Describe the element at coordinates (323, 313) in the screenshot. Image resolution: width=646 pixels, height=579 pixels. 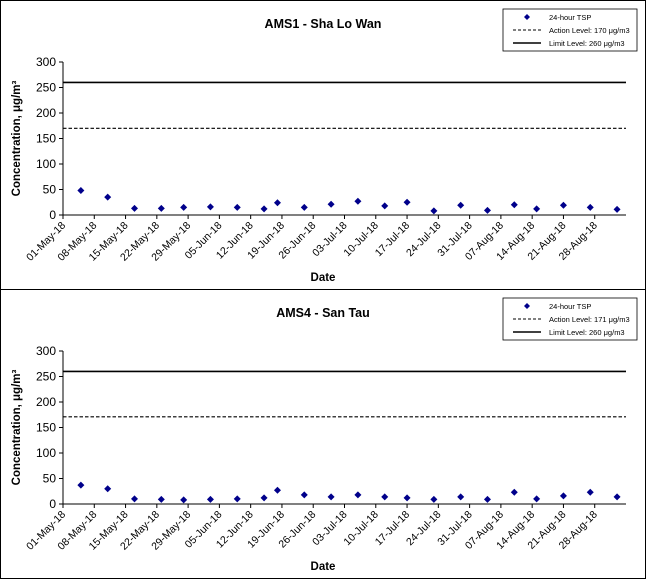
I see `chart-title: AMS4 - San Tau` at that location.